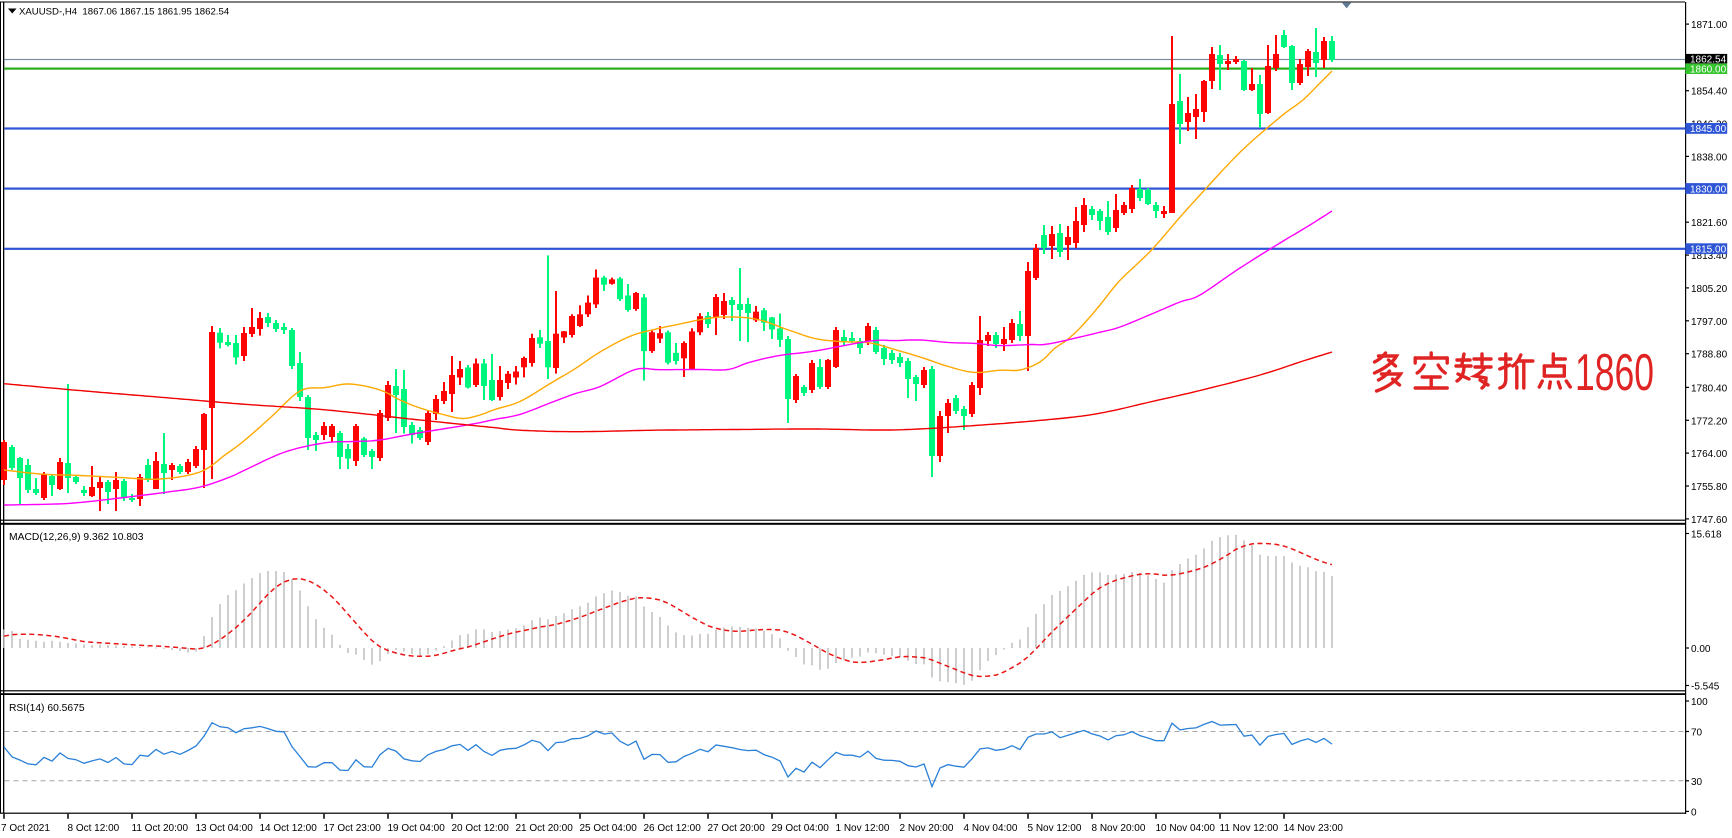 The height and width of the screenshot is (838, 1732). What do you see at coordinates (1249, 828) in the screenshot?
I see `svg-text: 11 Nov 12:00` at bounding box center [1249, 828].